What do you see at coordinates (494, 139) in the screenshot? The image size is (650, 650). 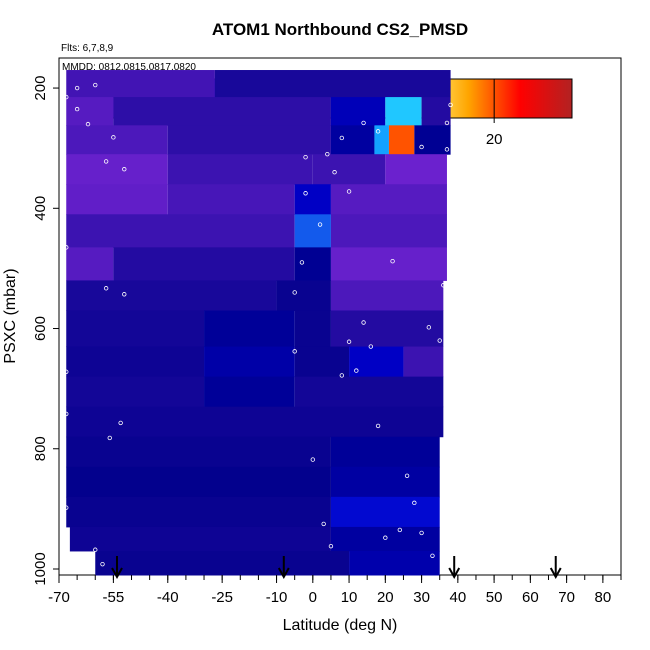 I see `colorbar-tick-label: 20` at bounding box center [494, 139].